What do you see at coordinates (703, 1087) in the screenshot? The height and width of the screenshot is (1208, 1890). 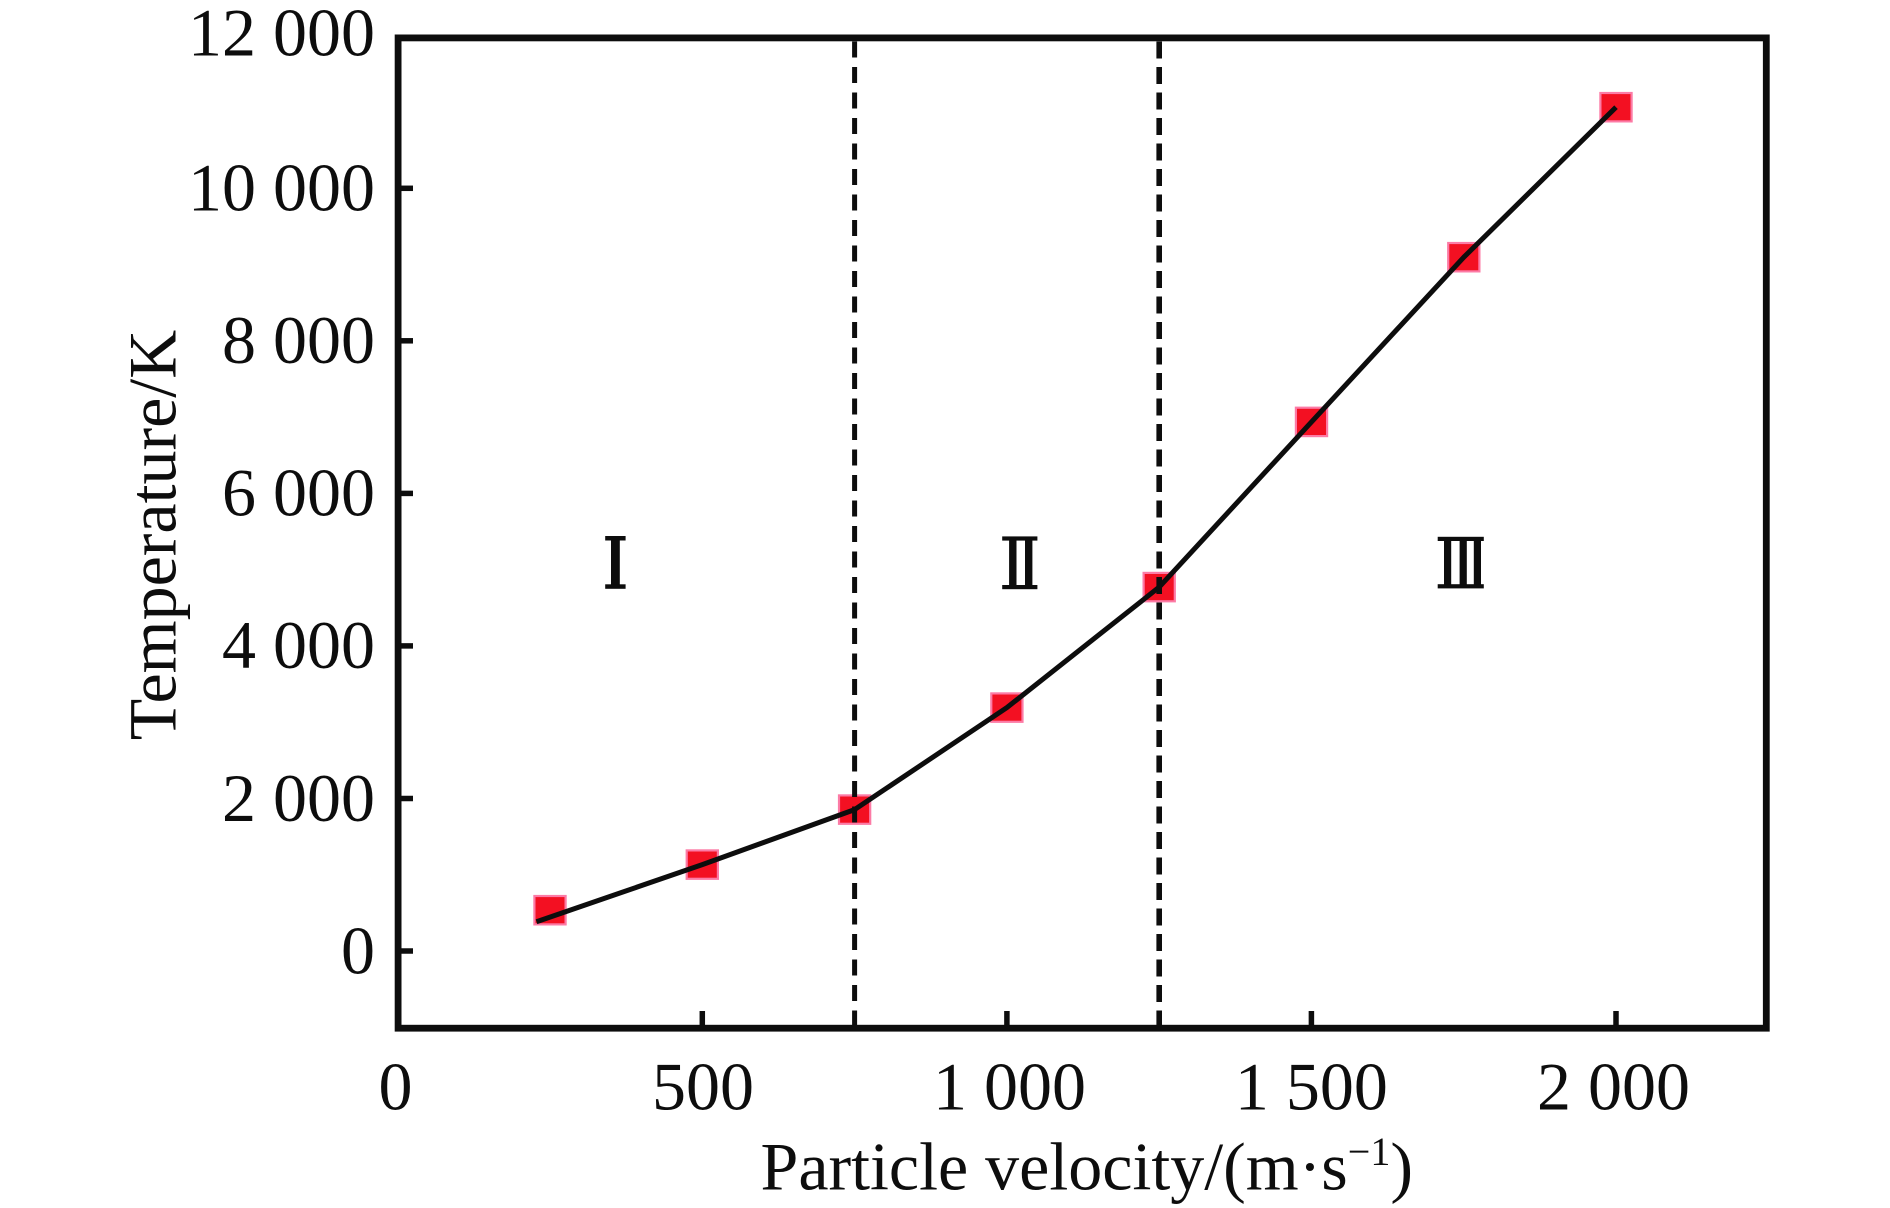 I see `svg-text: 500` at bounding box center [703, 1087].